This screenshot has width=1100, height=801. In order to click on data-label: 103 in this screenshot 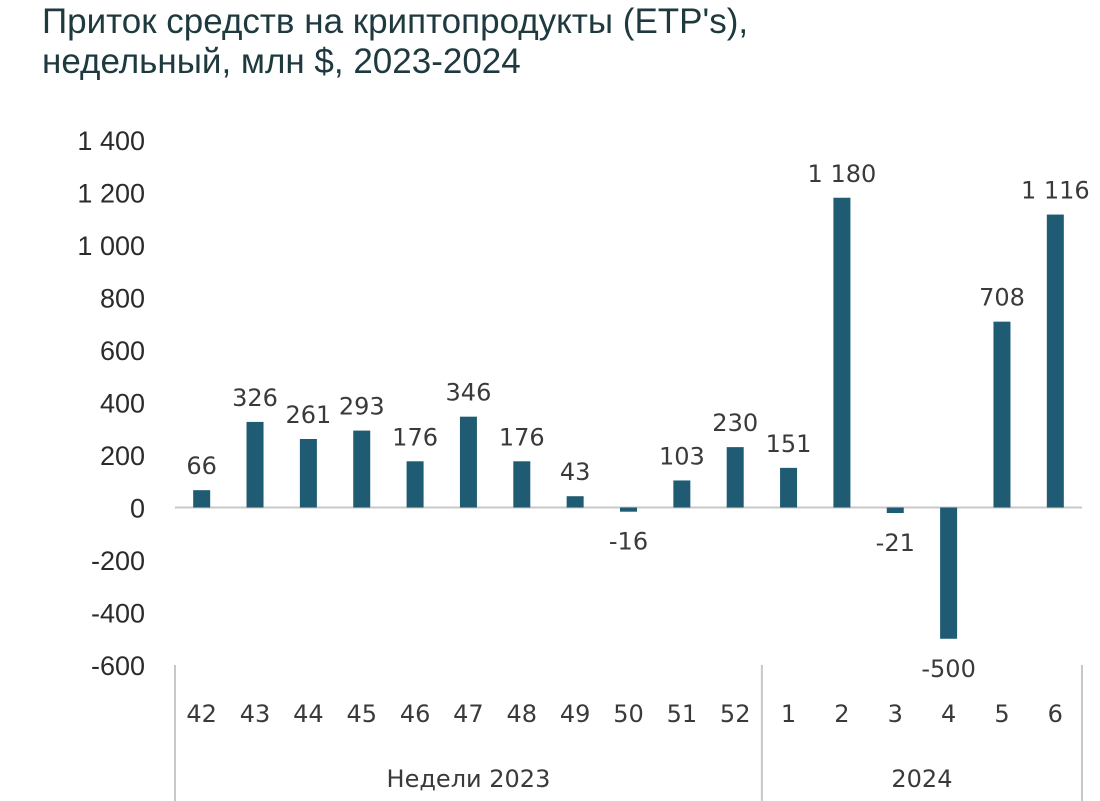, I will do `click(682, 456)`.